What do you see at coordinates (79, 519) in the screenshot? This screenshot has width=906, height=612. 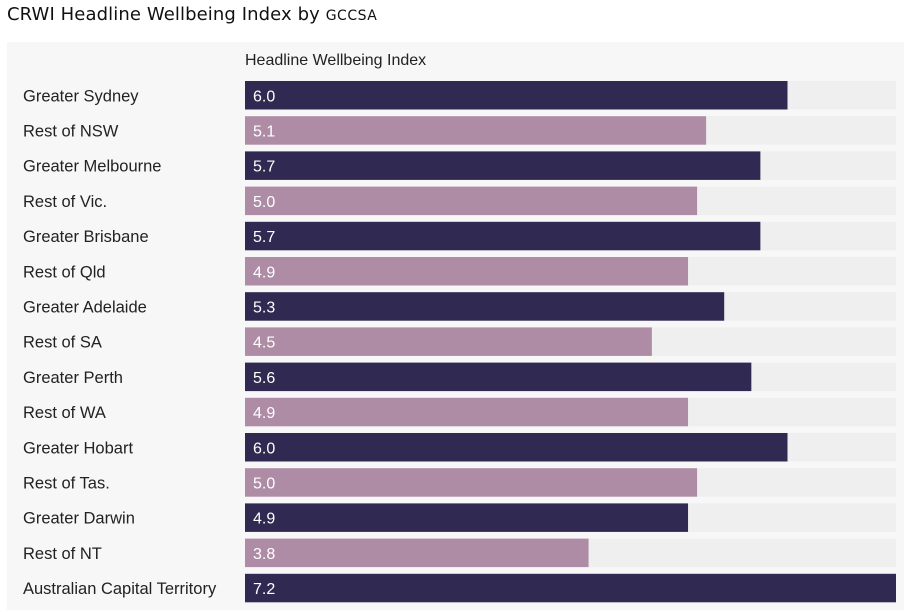 I see `category-label-greater-darwin: Greater Darwin` at bounding box center [79, 519].